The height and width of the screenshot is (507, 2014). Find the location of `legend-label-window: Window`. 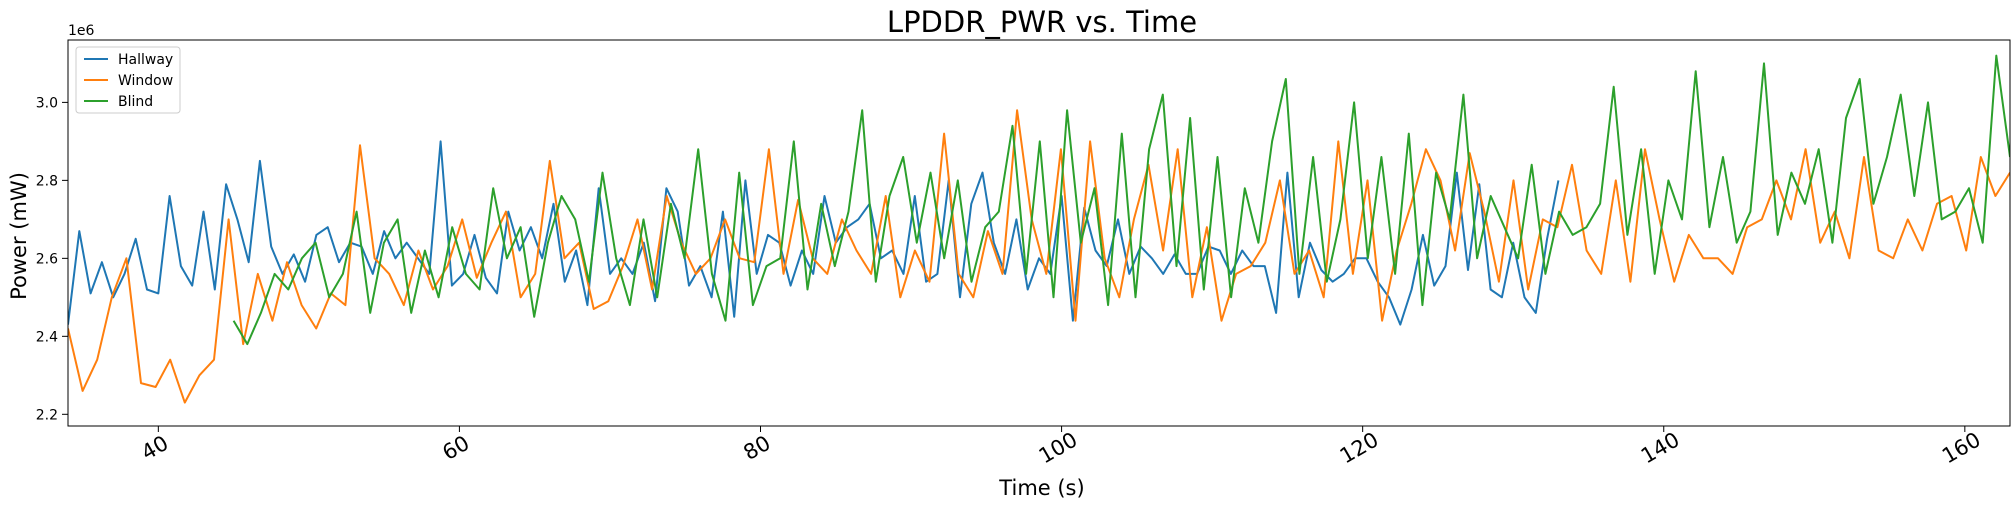

legend-label-window: Window is located at coordinates (145, 81).